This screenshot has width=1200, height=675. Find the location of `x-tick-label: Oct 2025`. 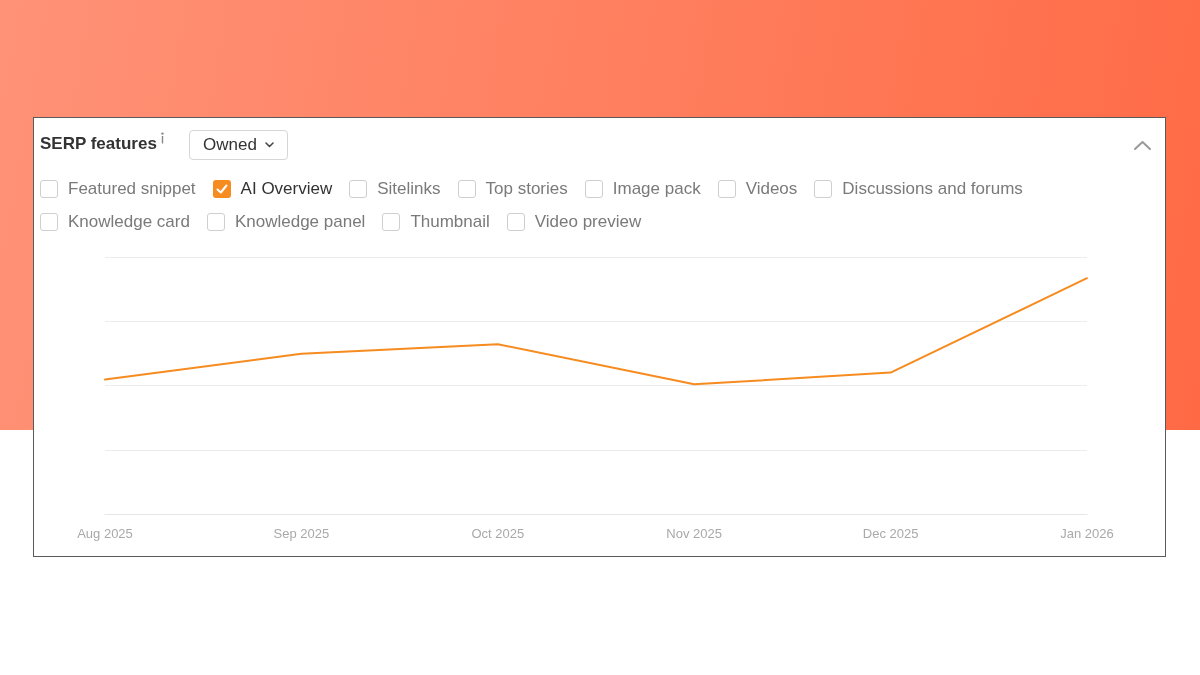

x-tick-label: Oct 2025 is located at coordinates (498, 533).